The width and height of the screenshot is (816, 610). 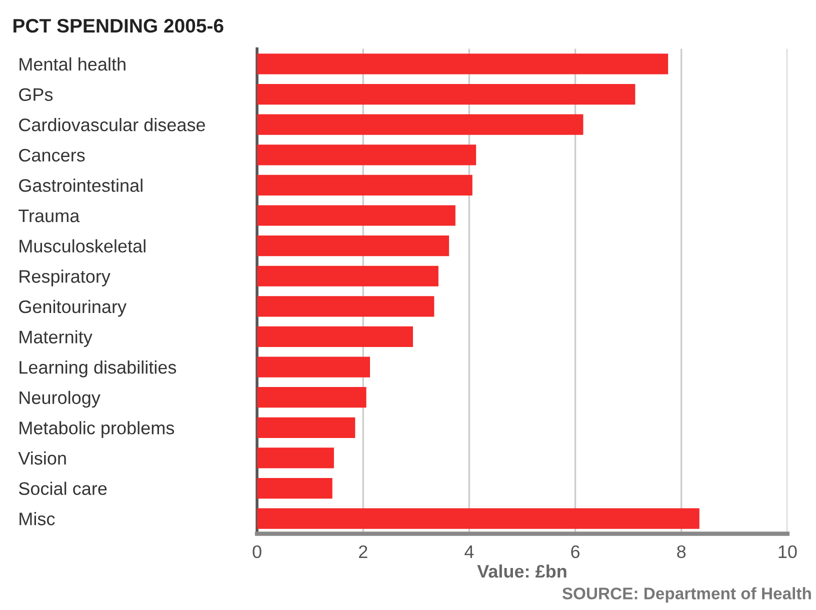 What do you see at coordinates (73, 64) in the screenshot?
I see `y-tick-label: Mental health` at bounding box center [73, 64].